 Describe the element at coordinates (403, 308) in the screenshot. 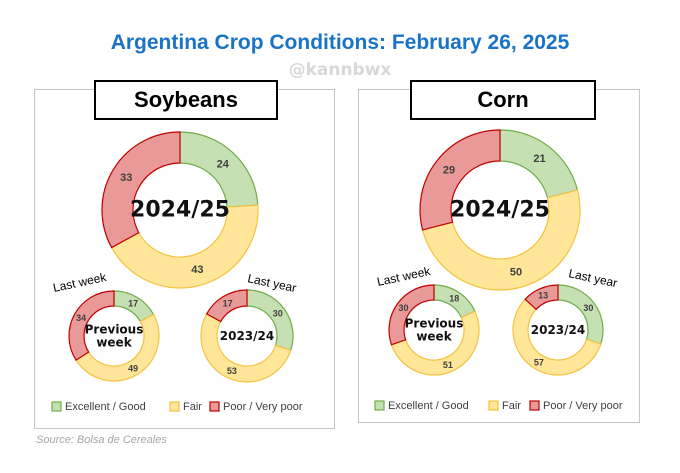

I see `corn-donut-1-value-label-poor-very-poor: 30` at that location.